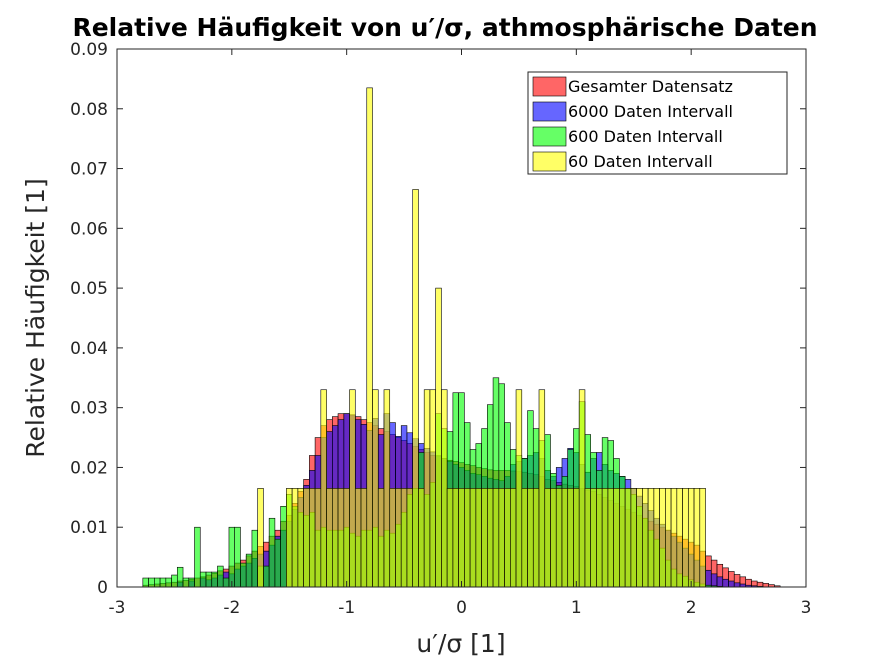 The width and height of the screenshot is (891, 659). What do you see at coordinates (89, 229) in the screenshot?
I see `y-tick-label: 0.06` at bounding box center [89, 229].